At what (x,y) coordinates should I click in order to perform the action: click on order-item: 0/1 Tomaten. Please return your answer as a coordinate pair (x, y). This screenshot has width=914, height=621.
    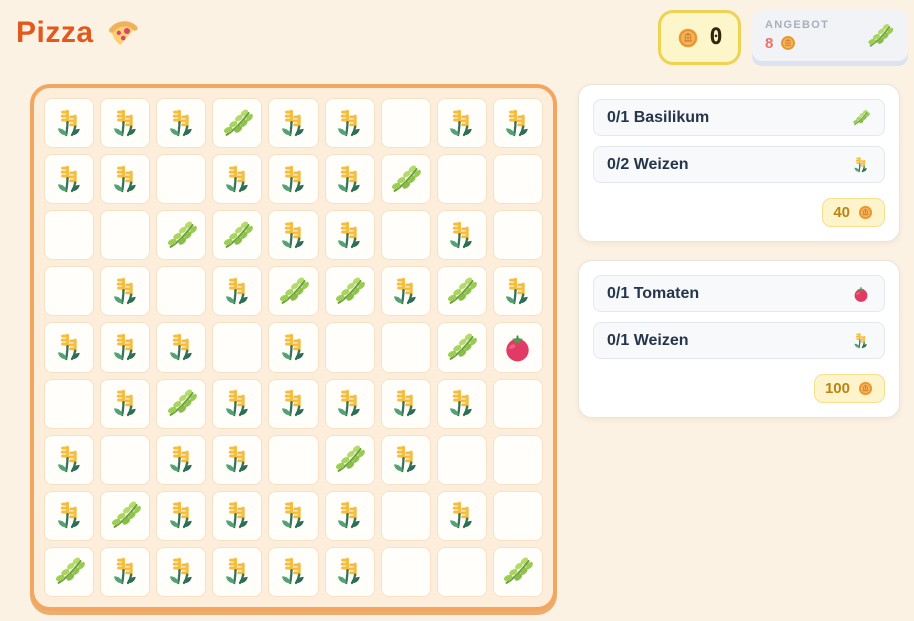
    Looking at the image, I should click on (739, 293).